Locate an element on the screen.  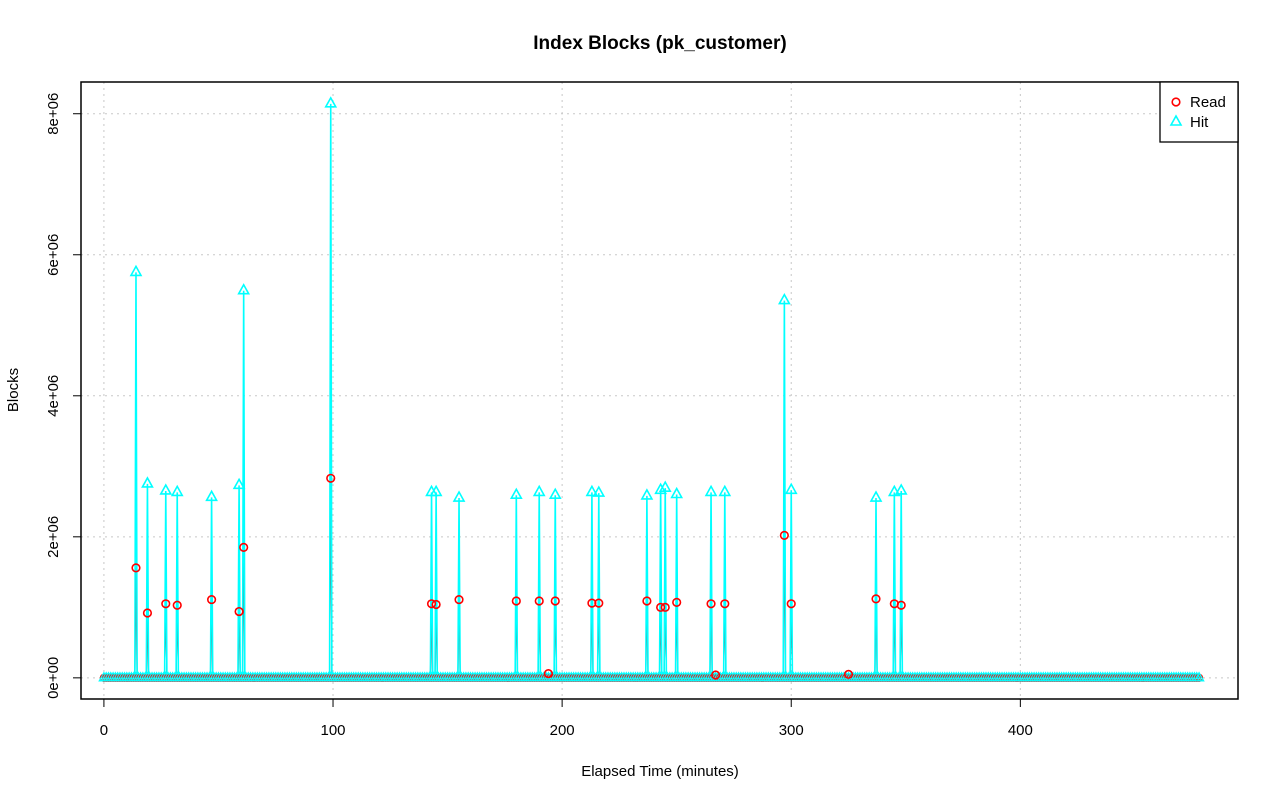
x-tick-label: 400 is located at coordinates (1020, 730).